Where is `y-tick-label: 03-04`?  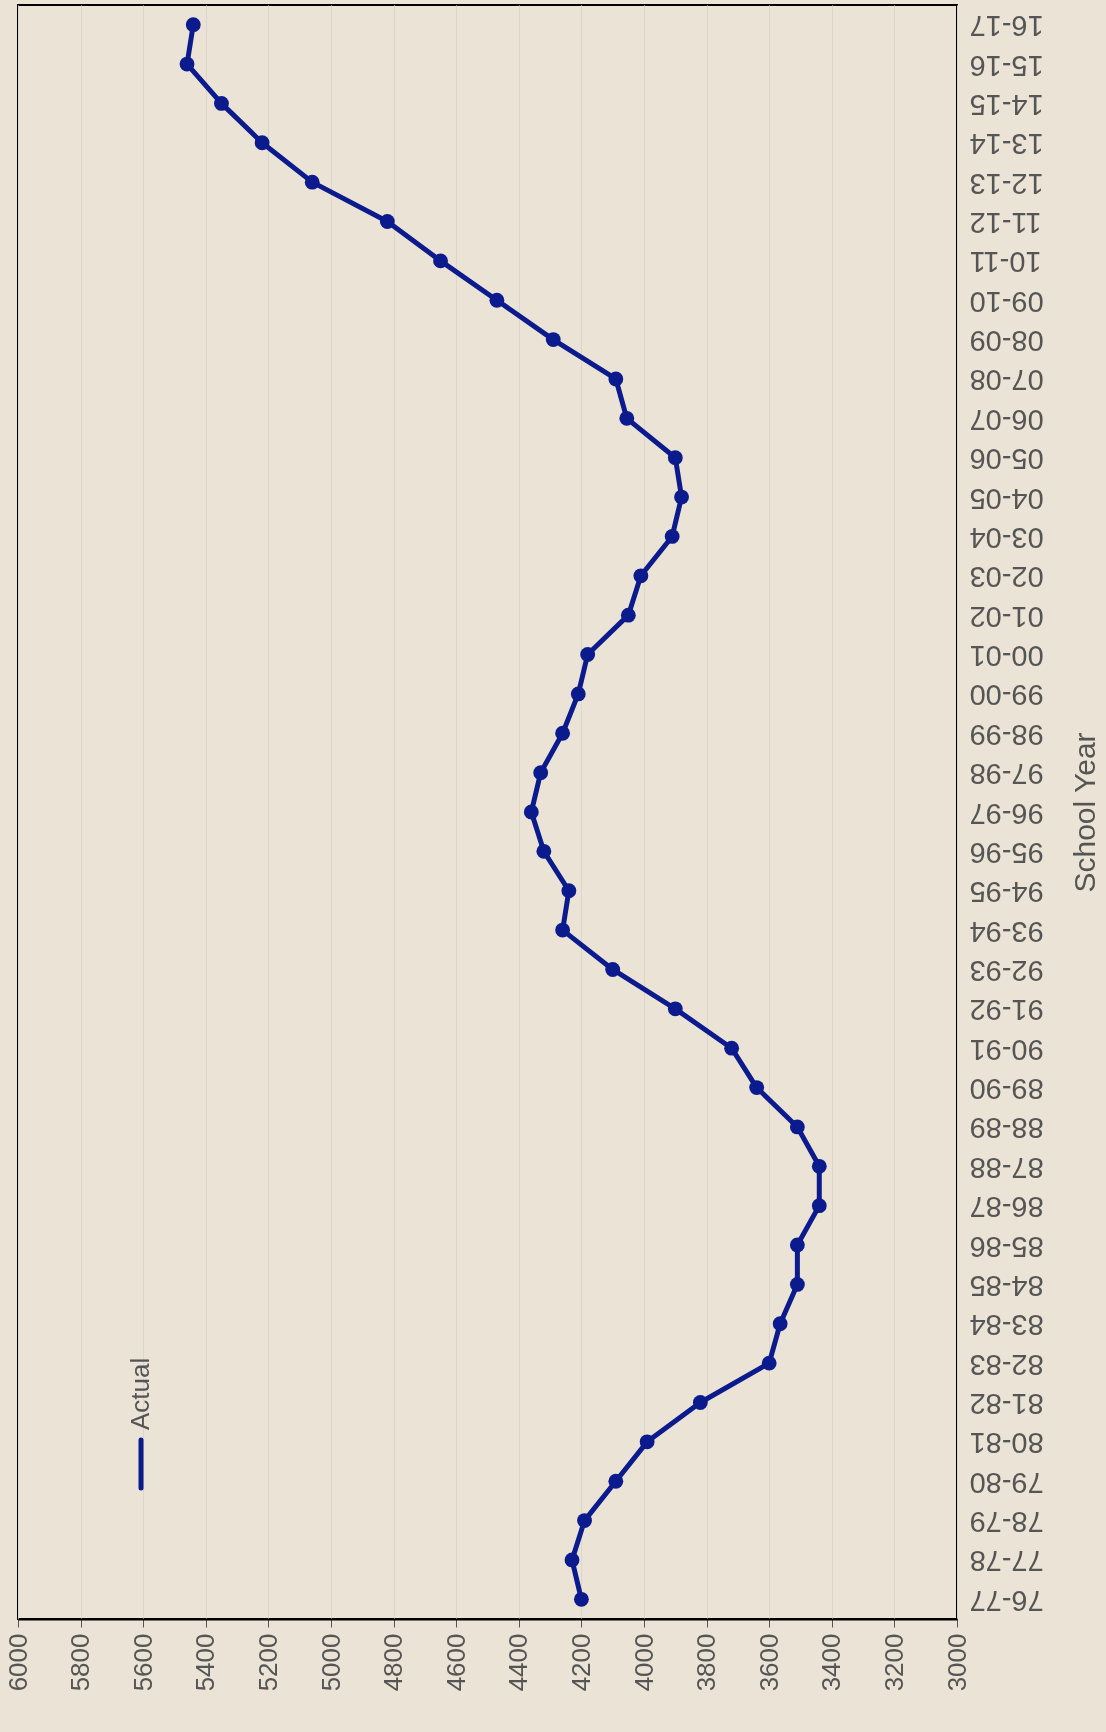
y-tick-label: 03-04 is located at coordinates (1006, 537).